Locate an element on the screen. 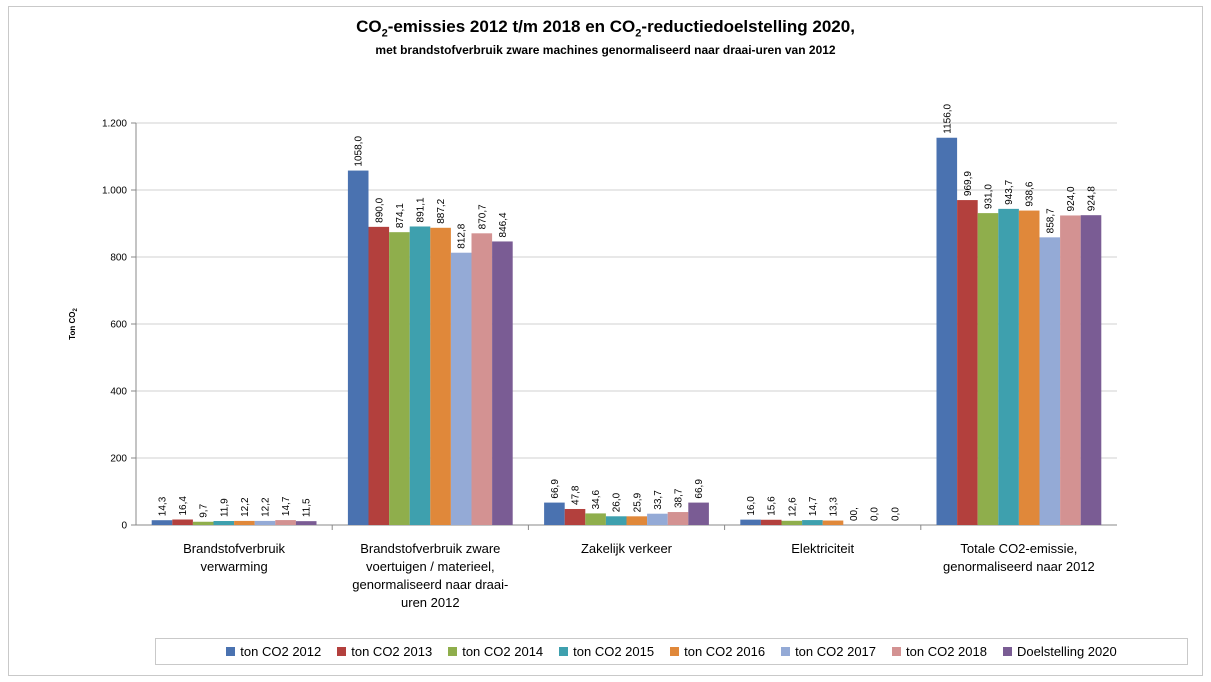 Image resolution: width=1211 pixels, height=682 pixels. category-label: voertuigen / materieel, is located at coordinates (430, 566).